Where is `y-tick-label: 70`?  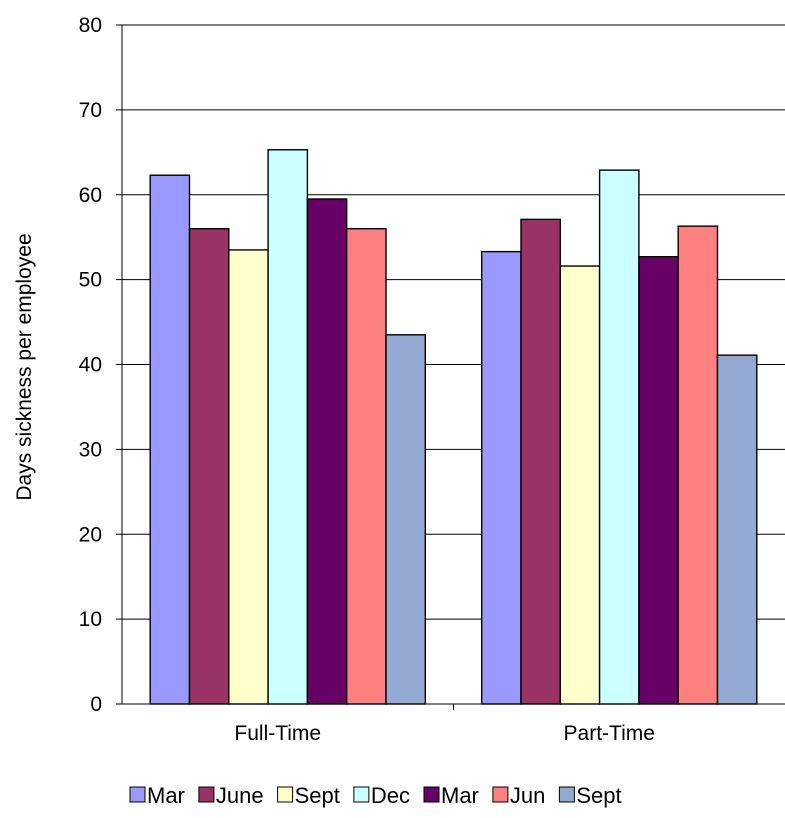
y-tick-label: 70 is located at coordinates (90, 110).